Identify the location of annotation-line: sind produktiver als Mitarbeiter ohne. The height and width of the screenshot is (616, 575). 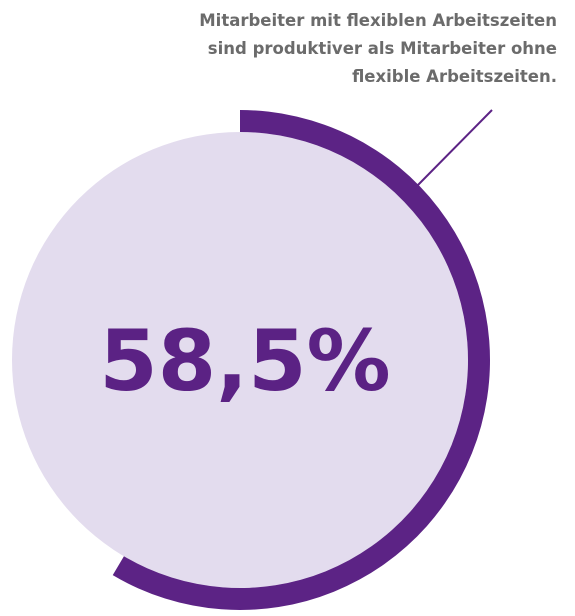
(382, 48).